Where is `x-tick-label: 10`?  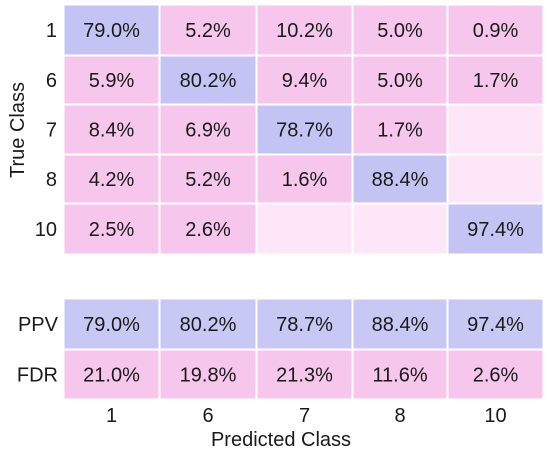 x-tick-label: 10 is located at coordinates (495, 416).